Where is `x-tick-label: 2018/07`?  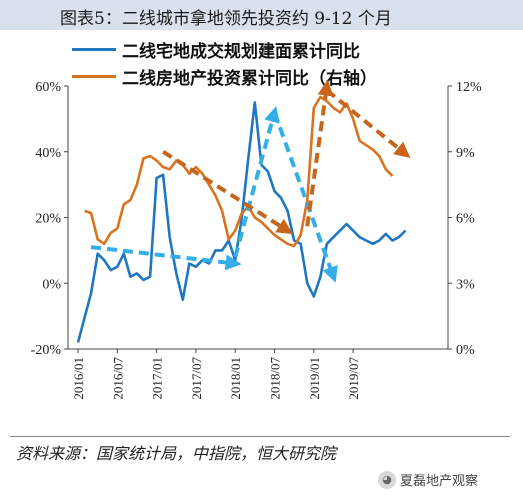
x-tick-label: 2018/07 is located at coordinates (275, 378).